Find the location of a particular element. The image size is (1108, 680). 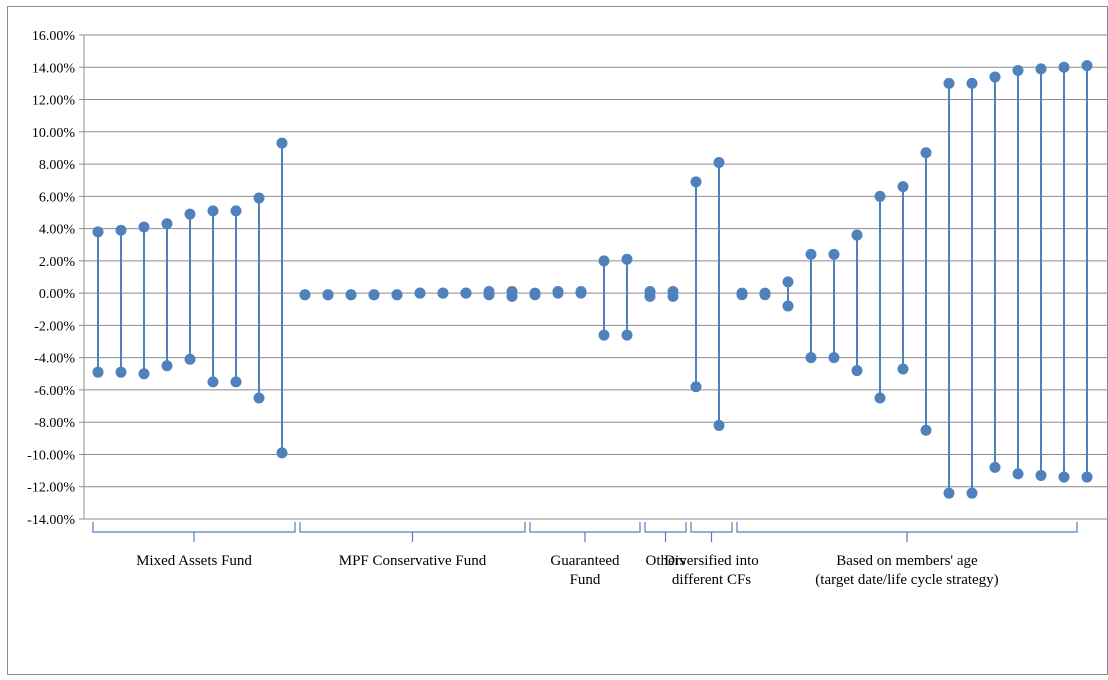

y-tick-label: -14.00% is located at coordinates (51, 520).